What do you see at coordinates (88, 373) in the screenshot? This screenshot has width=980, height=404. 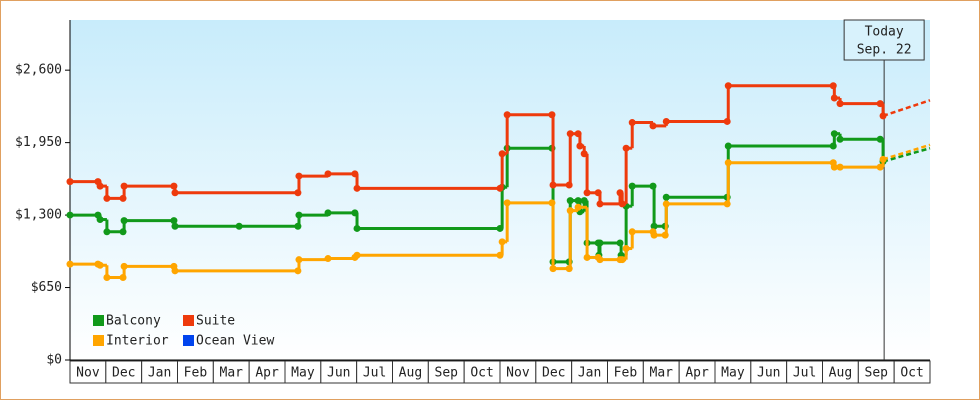 I see `x-tick-label: Nov` at bounding box center [88, 373].